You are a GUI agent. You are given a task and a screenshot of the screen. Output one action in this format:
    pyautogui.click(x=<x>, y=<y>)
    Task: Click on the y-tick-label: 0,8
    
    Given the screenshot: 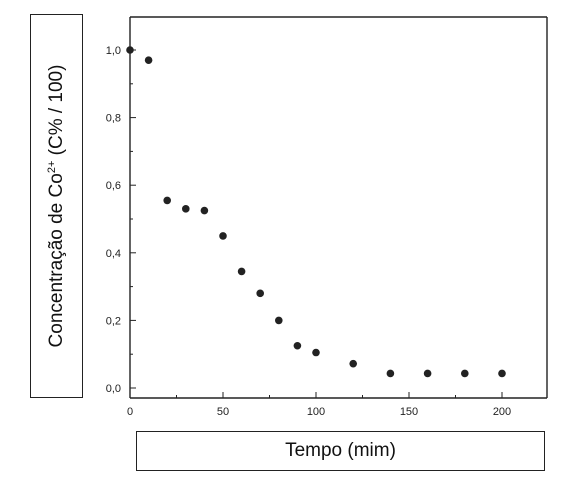 What is the action you would take?
    pyautogui.click(x=113, y=119)
    